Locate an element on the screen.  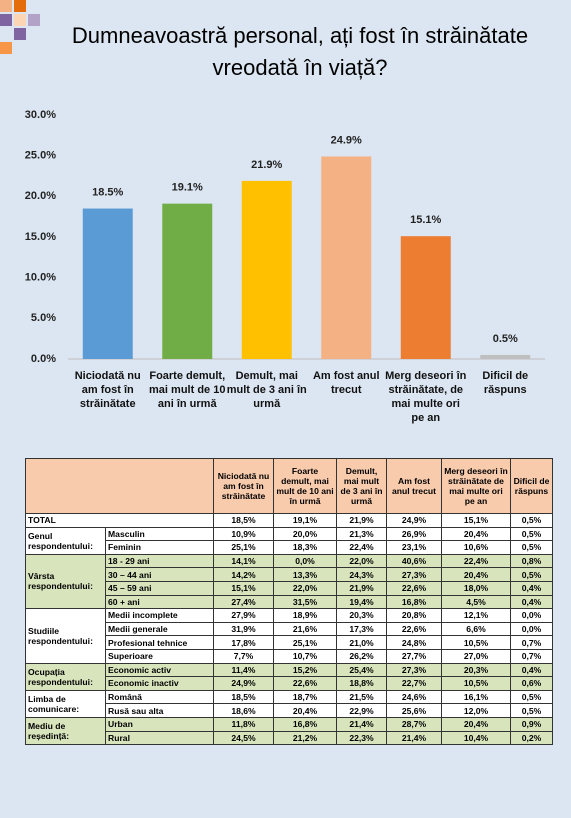
cell: 12,0% is located at coordinates (476, 710).